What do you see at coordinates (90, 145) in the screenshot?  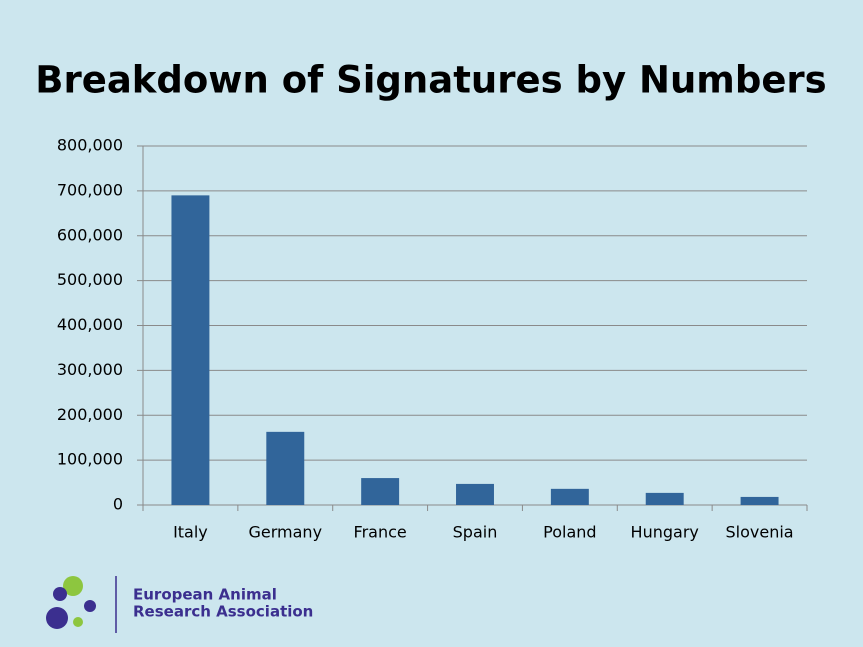 I see `y-tick-label: 800,000` at bounding box center [90, 145].